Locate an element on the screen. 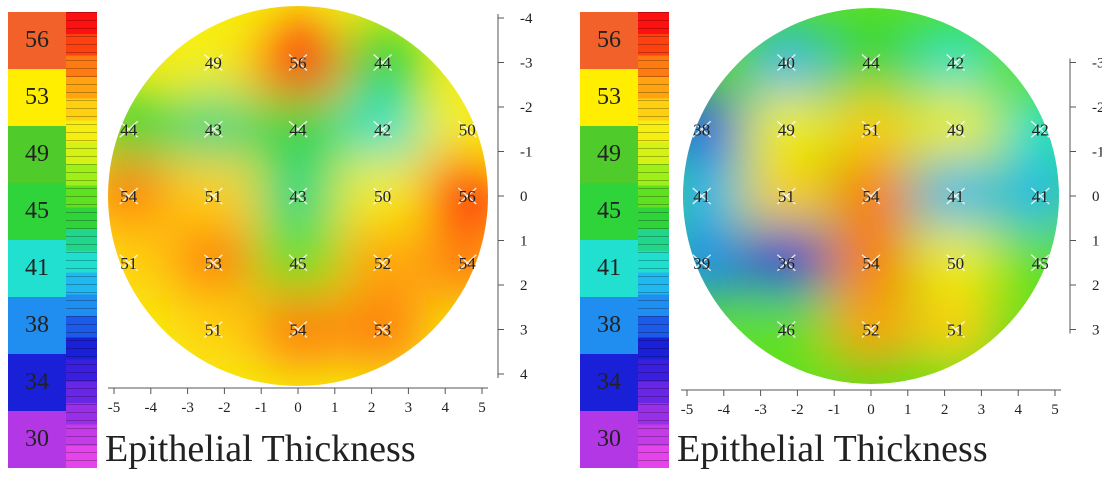 The height and width of the screenshot is (477, 1102). point-value-label: 42 is located at coordinates (382, 129).